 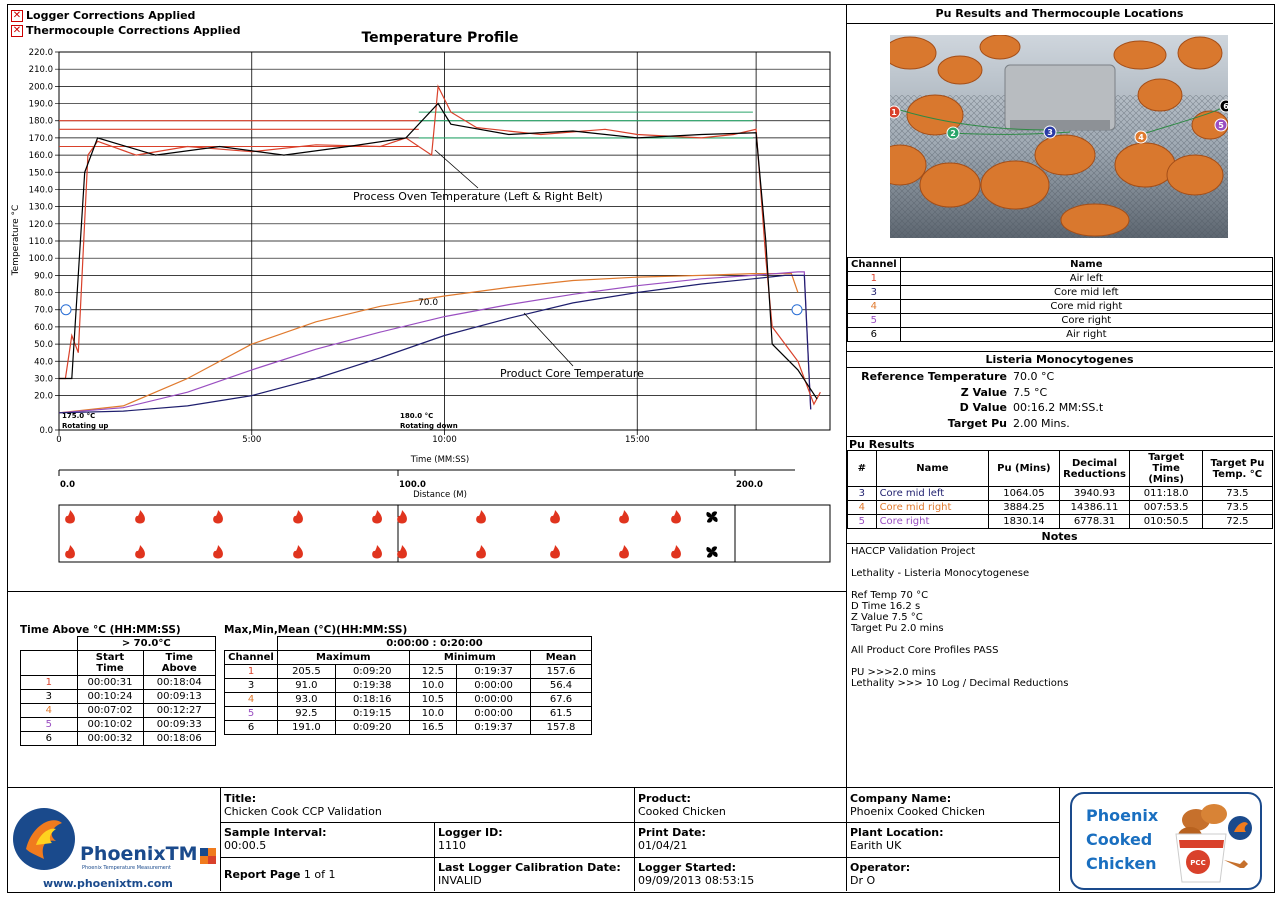 What do you see at coordinates (118, 724) in the screenshot?
I see `time-above-row: 5 00:10:02 00:09:33` at bounding box center [118, 724].